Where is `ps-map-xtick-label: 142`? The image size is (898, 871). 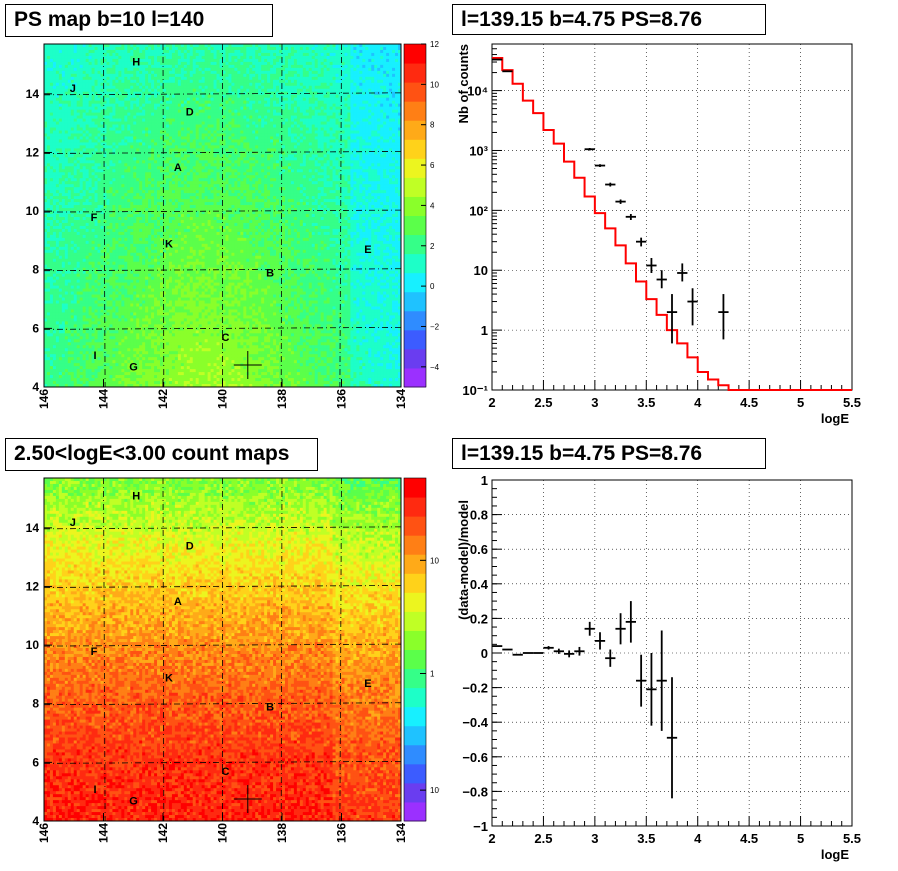 ps-map-xtick-label: 142 is located at coordinates (163, 399).